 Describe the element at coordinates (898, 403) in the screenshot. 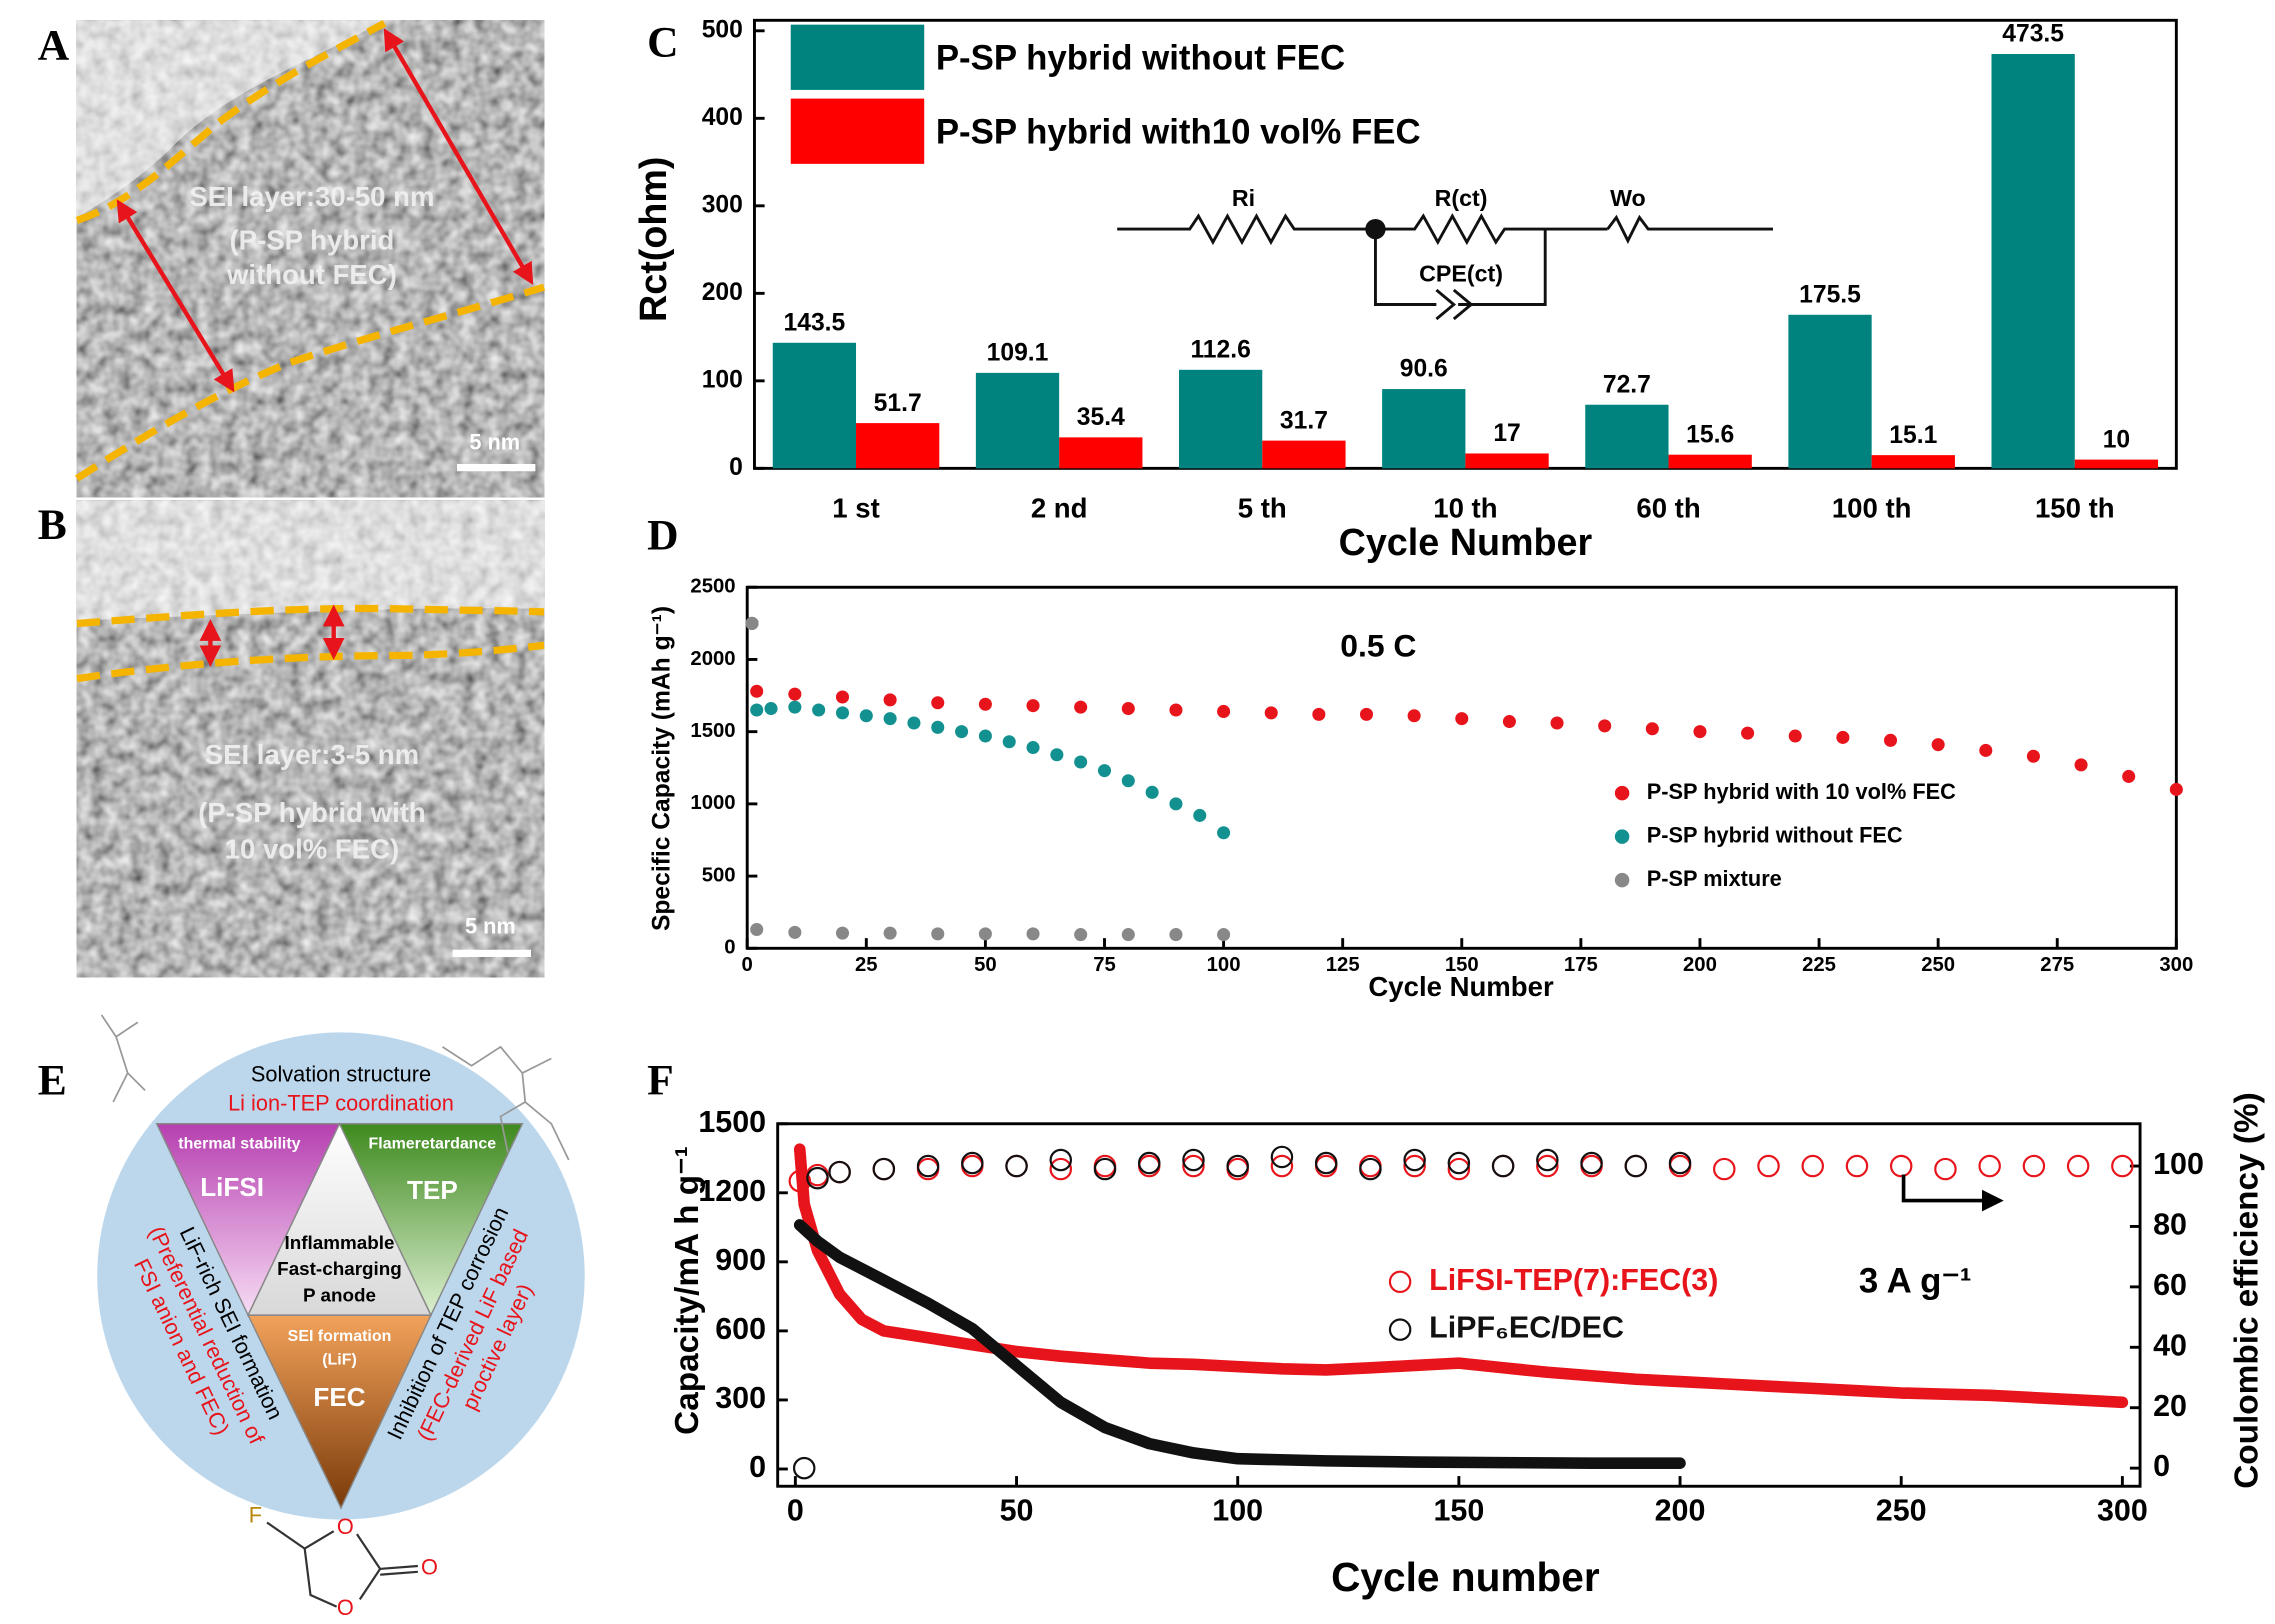

I see `value-label: 51.7` at that location.